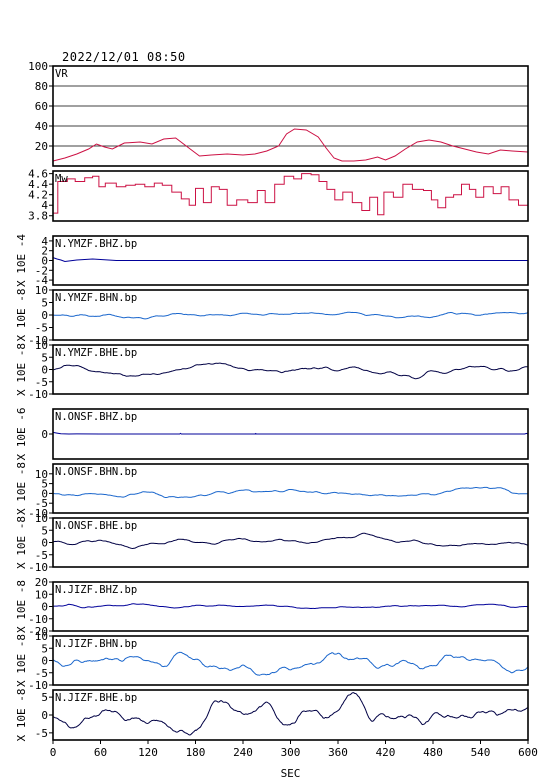 This screenshot has width=554, height=781. I want to click on x-tick-label: 360, so click(338, 752).